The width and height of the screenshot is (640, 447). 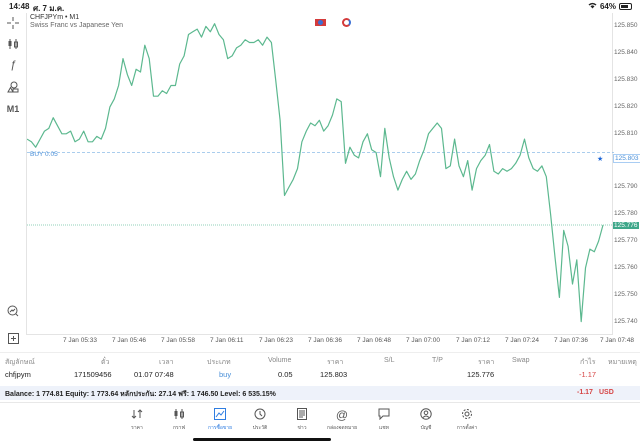 What do you see at coordinates (521, 360) in the screenshot?
I see `header-swap: Swap` at bounding box center [521, 360].